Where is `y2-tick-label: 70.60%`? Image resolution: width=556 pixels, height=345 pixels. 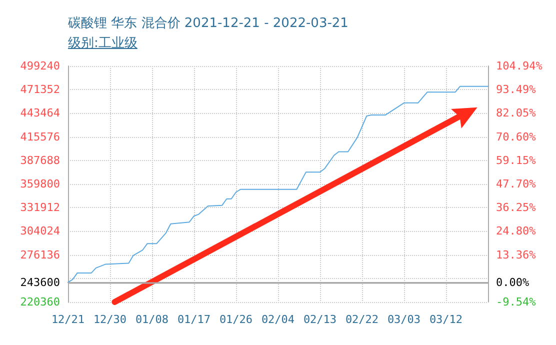 y2-tick-label: 70.60% is located at coordinates (516, 137).